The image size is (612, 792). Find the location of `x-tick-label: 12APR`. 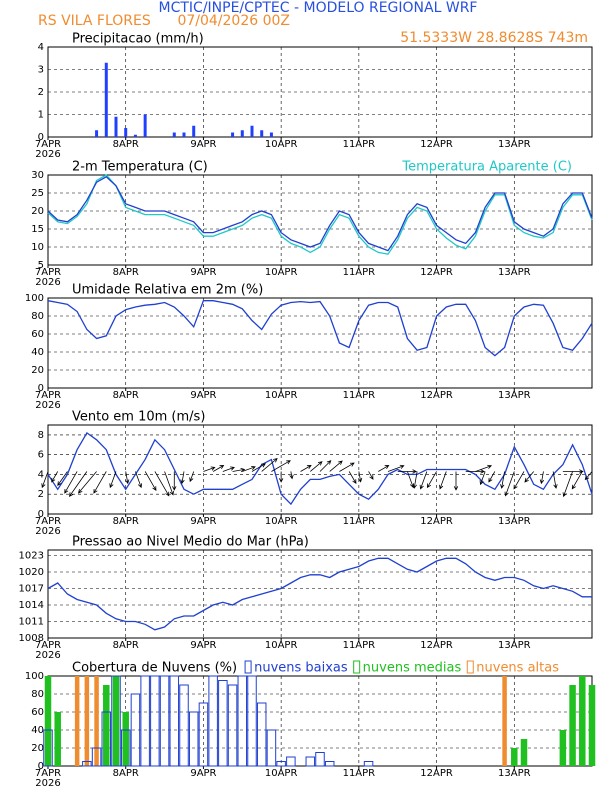

x-tick-label: 12APR is located at coordinates (436, 395).